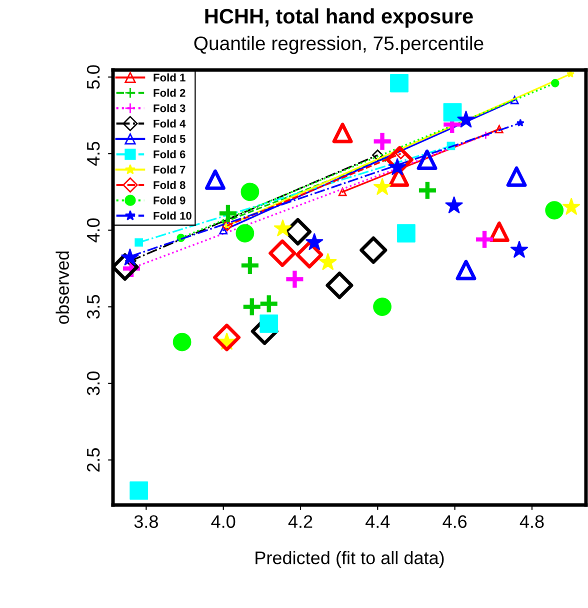  Describe the element at coordinates (62, 288) in the screenshot. I see `y-axis-title: observed` at that location.